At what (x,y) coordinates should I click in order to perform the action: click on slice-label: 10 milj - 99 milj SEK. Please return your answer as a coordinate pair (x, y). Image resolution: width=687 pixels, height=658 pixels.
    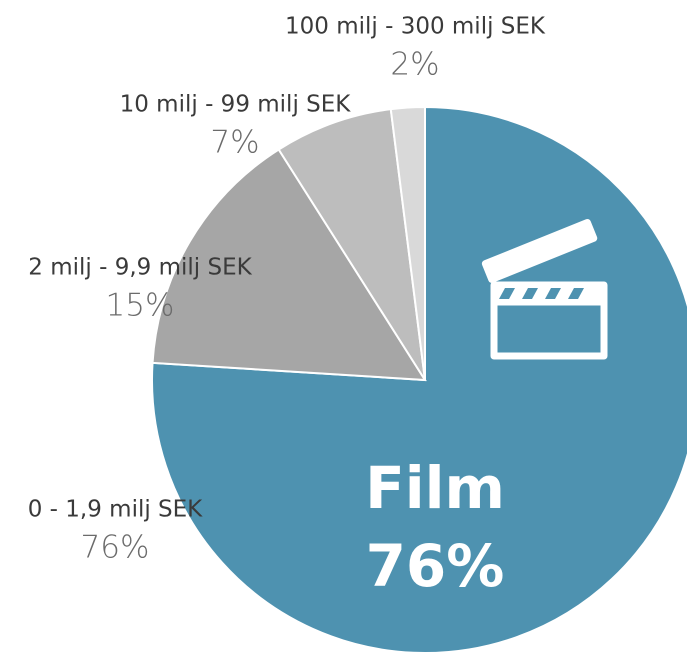
    Looking at the image, I should click on (236, 105).